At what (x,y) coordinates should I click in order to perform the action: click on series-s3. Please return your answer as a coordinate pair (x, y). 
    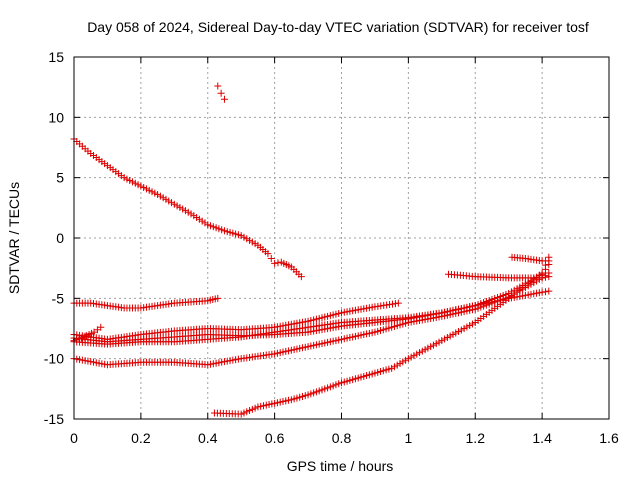
    Looking at the image, I should click on (146, 303).